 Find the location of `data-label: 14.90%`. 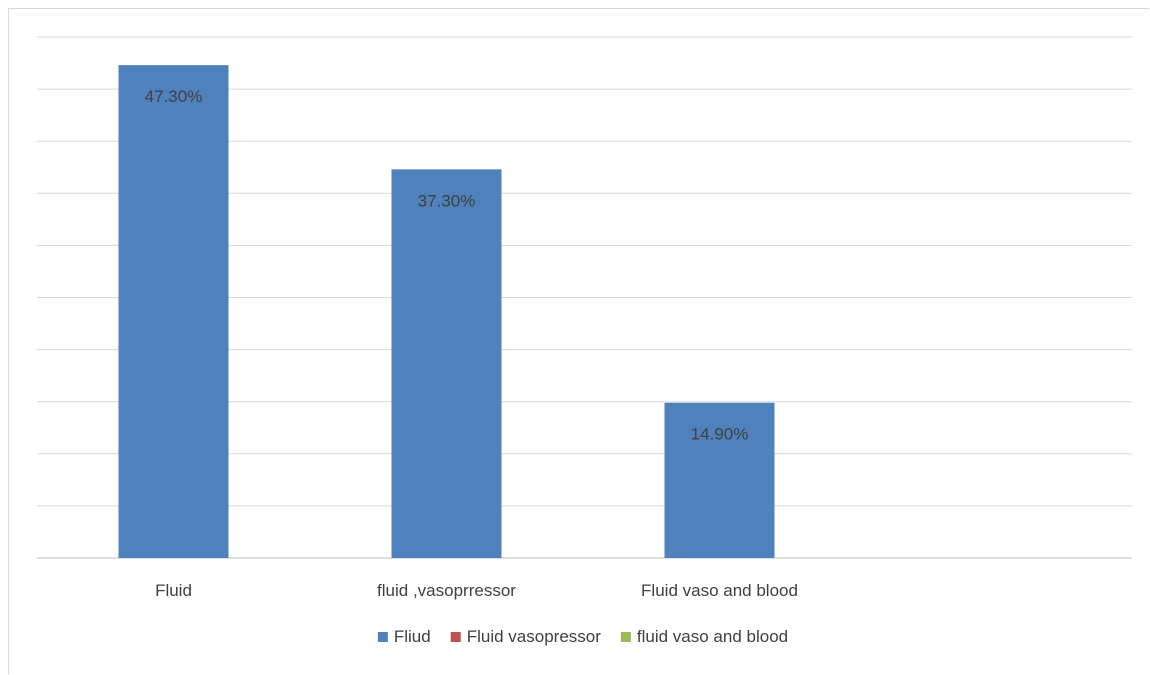

data-label: 14.90% is located at coordinates (720, 434).